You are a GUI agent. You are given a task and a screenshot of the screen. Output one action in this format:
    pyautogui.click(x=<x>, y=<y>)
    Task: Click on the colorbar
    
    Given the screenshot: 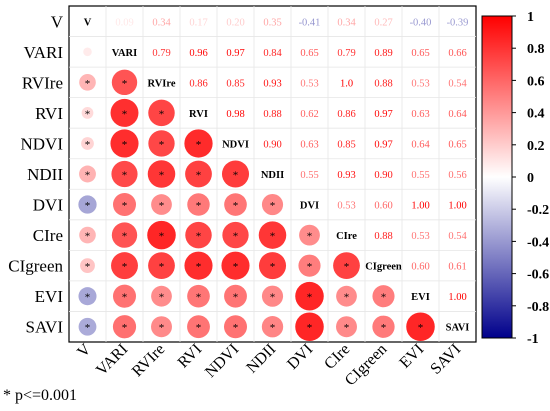 What is the action you would take?
    pyautogui.click(x=497, y=177)
    